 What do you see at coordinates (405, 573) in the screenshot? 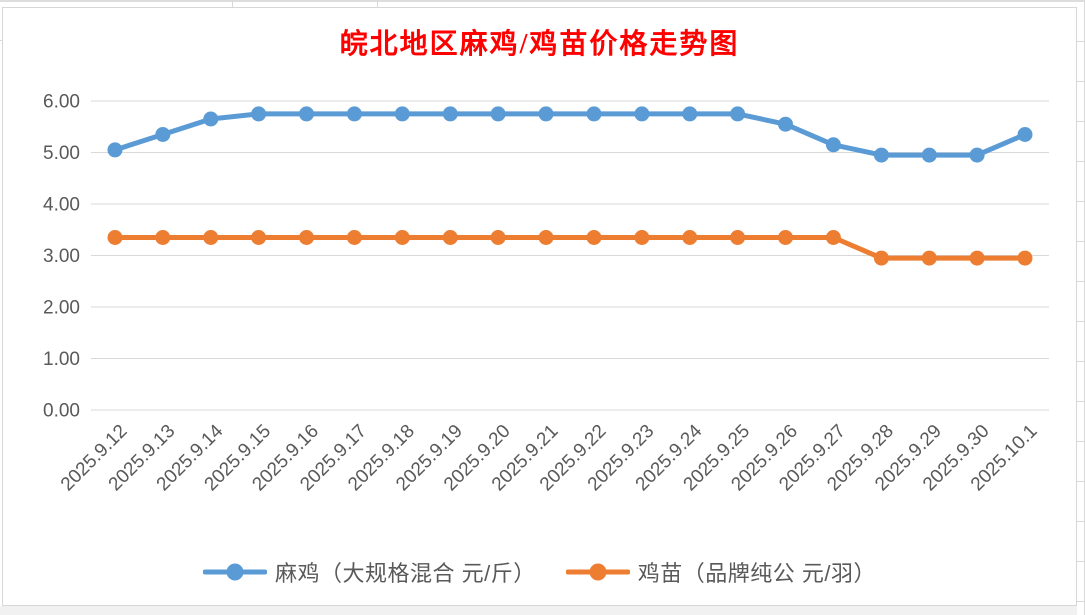
I see `legend-label-machicken: 麻鸡（大规格混合 元/斤）` at bounding box center [405, 573].